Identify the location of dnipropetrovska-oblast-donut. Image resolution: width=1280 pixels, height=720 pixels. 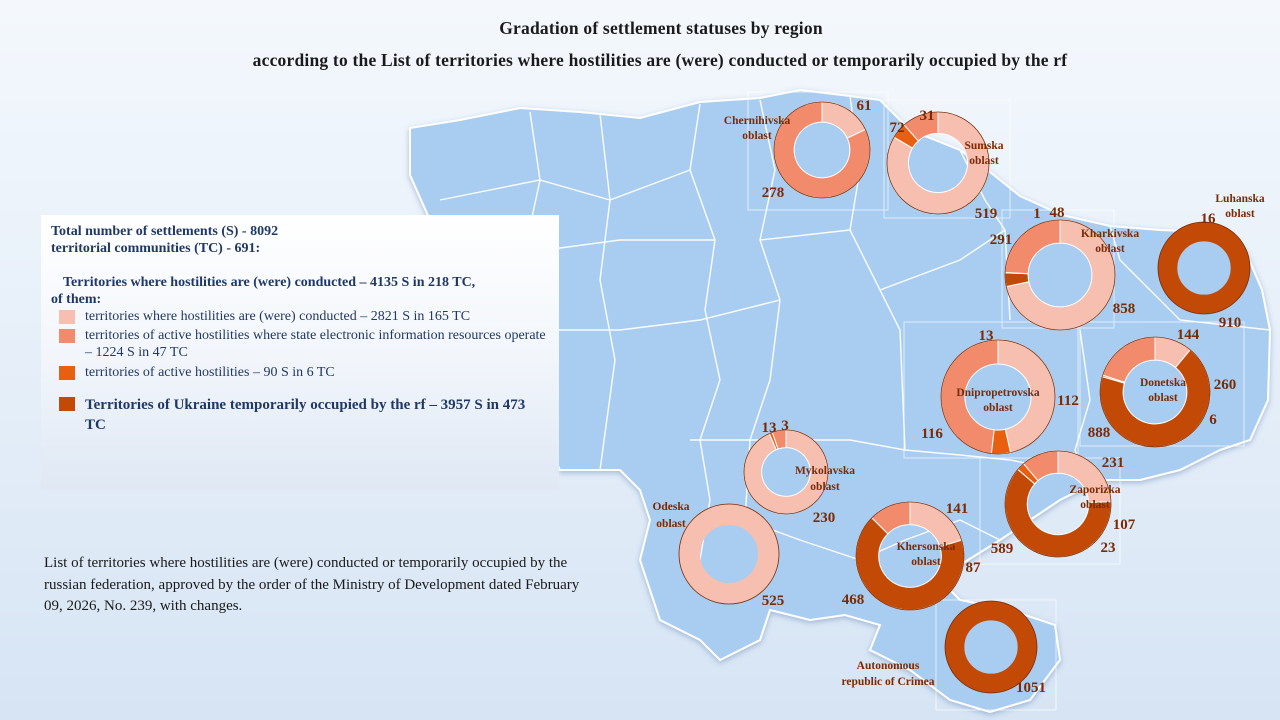
(998, 397).